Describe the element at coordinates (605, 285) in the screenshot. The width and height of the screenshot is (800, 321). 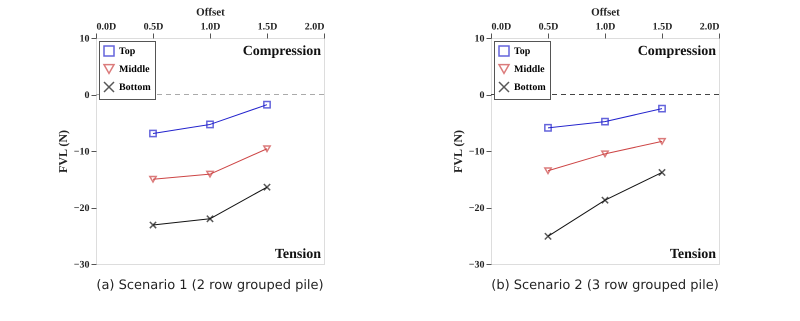
I see `text: (b) Scenario 2 (3 row grouped pile)` at that location.